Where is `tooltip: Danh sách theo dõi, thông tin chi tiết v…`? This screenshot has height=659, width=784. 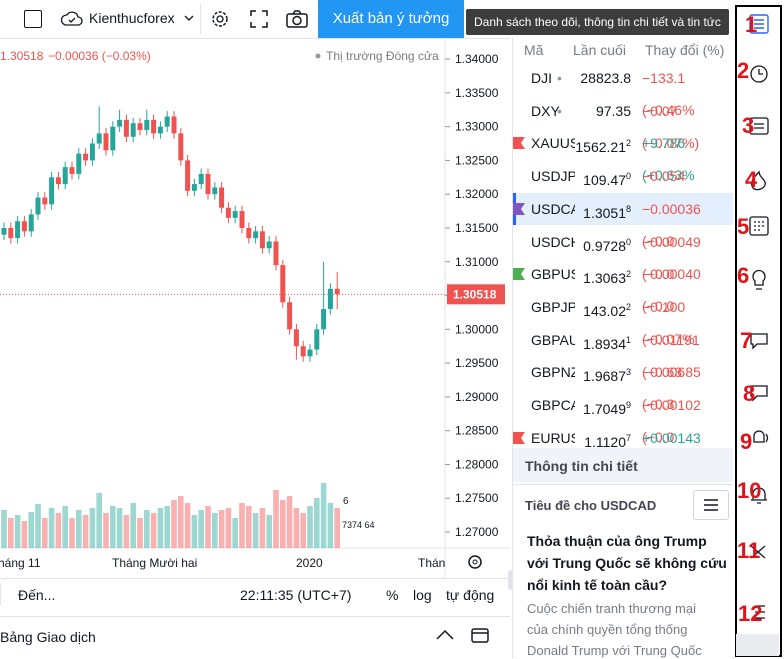 tooltip: Danh sách theo dõi, thông tin chi tiết v… is located at coordinates (597, 22).